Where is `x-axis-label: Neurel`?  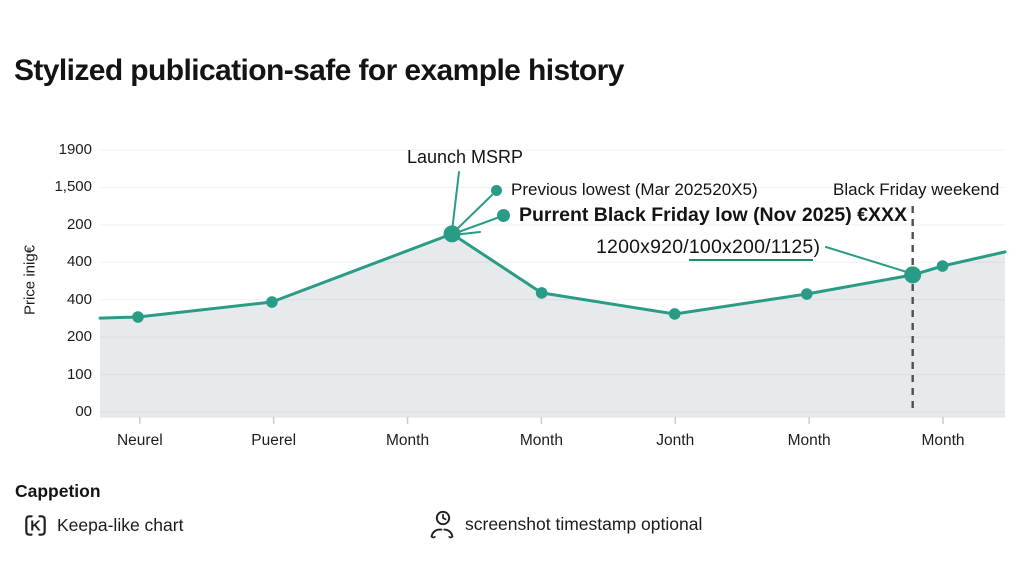 x-axis-label: Neurel is located at coordinates (139, 440).